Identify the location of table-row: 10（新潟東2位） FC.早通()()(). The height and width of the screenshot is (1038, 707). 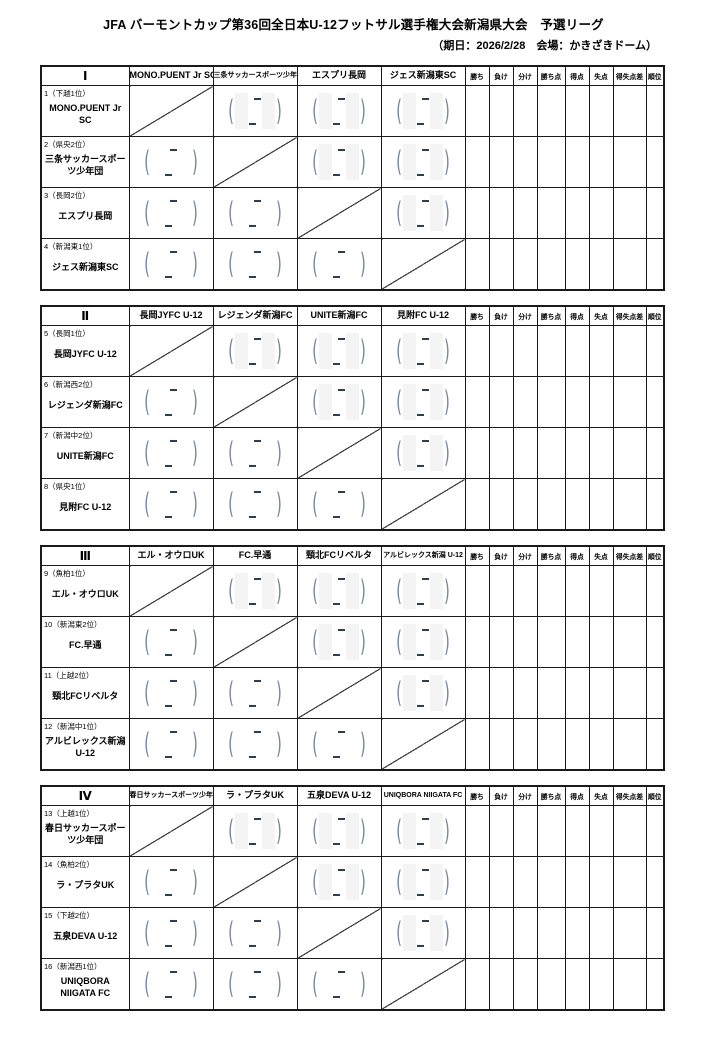
(352, 642).